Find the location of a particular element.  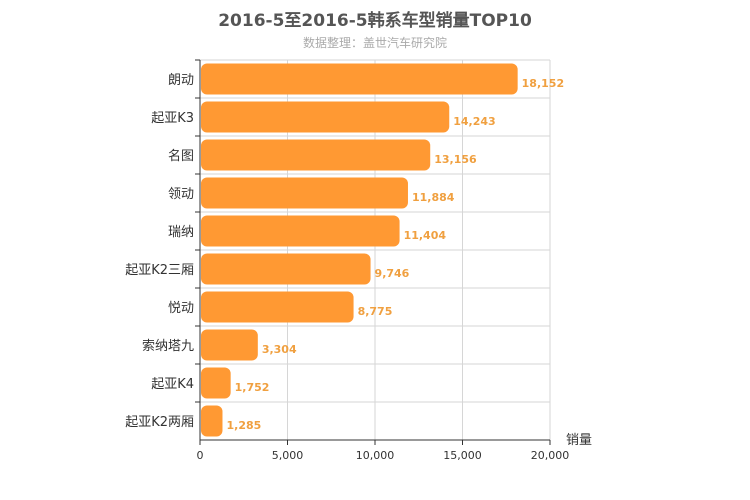

data-label: 11,884 is located at coordinates (433, 197).